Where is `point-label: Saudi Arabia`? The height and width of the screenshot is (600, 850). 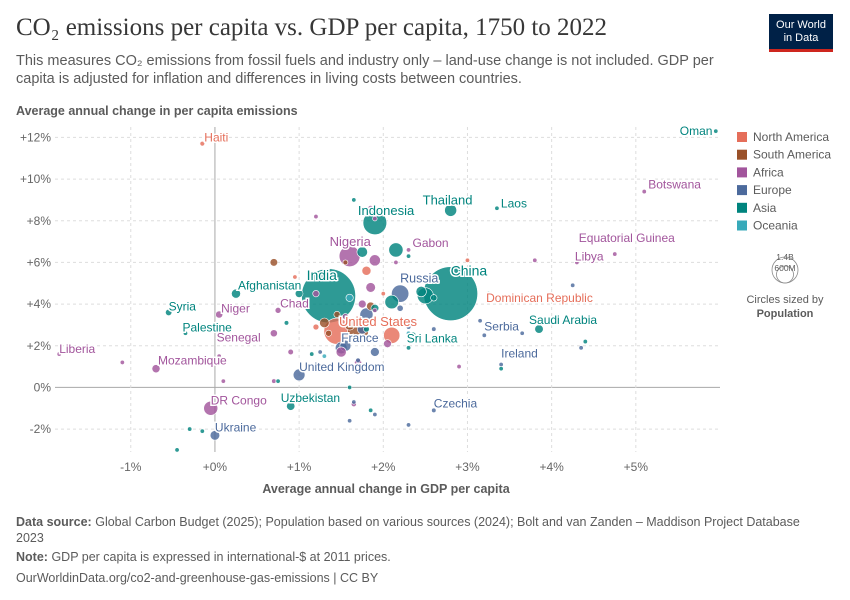
point-label: Saudi Arabia is located at coordinates (563, 320).